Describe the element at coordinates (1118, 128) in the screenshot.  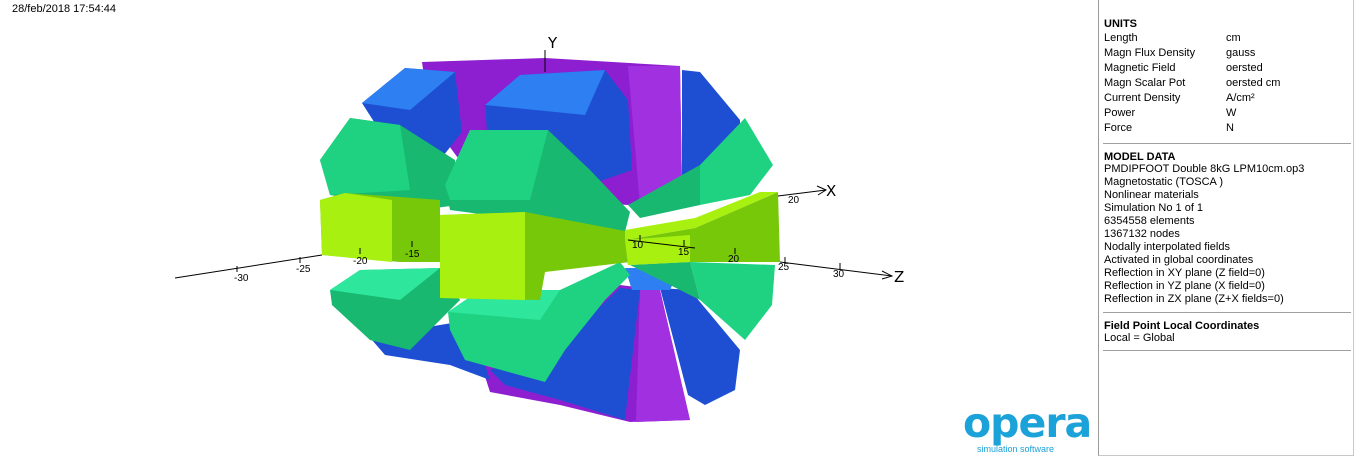
I see `unit-name: Force` at that location.